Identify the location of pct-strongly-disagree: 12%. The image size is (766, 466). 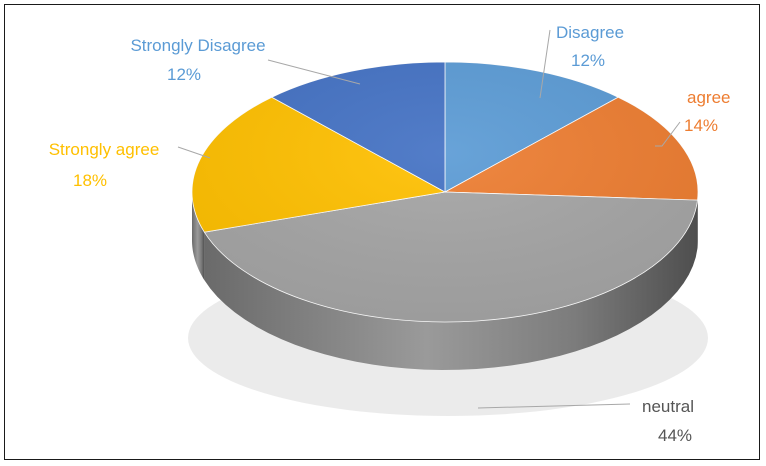
(184, 74).